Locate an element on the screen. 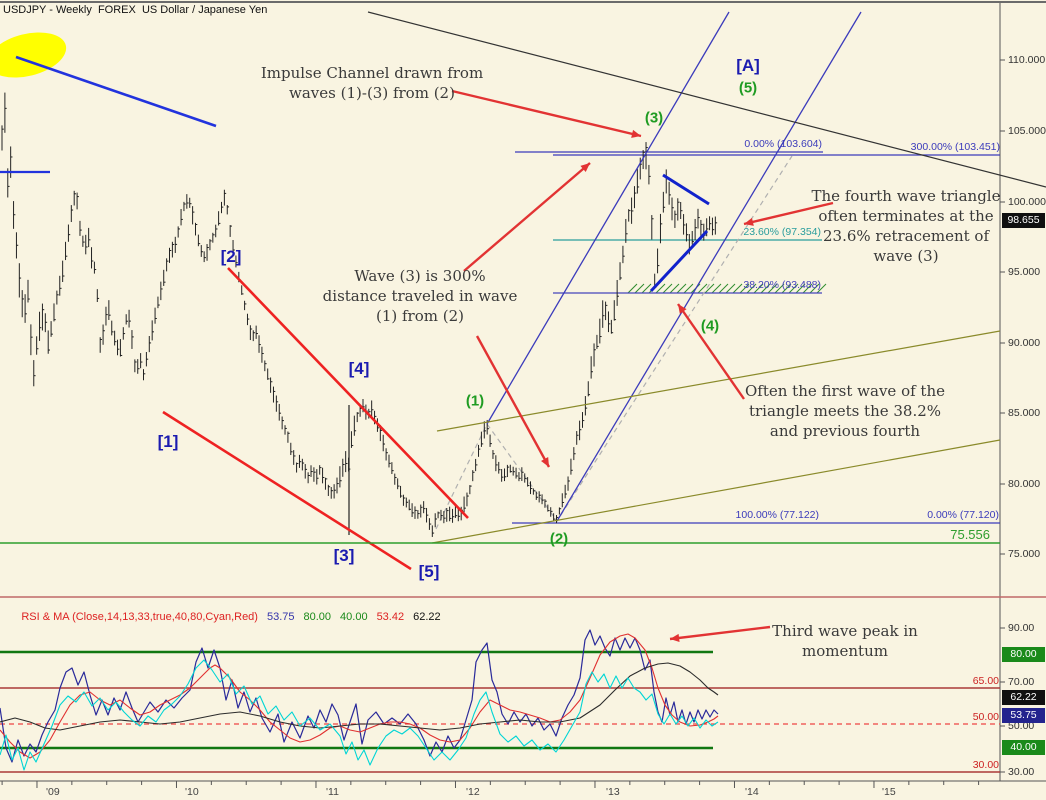 Image resolution: width=1046 pixels, height=800 pixels. arrow-382-zone-head is located at coordinates (682, 309).